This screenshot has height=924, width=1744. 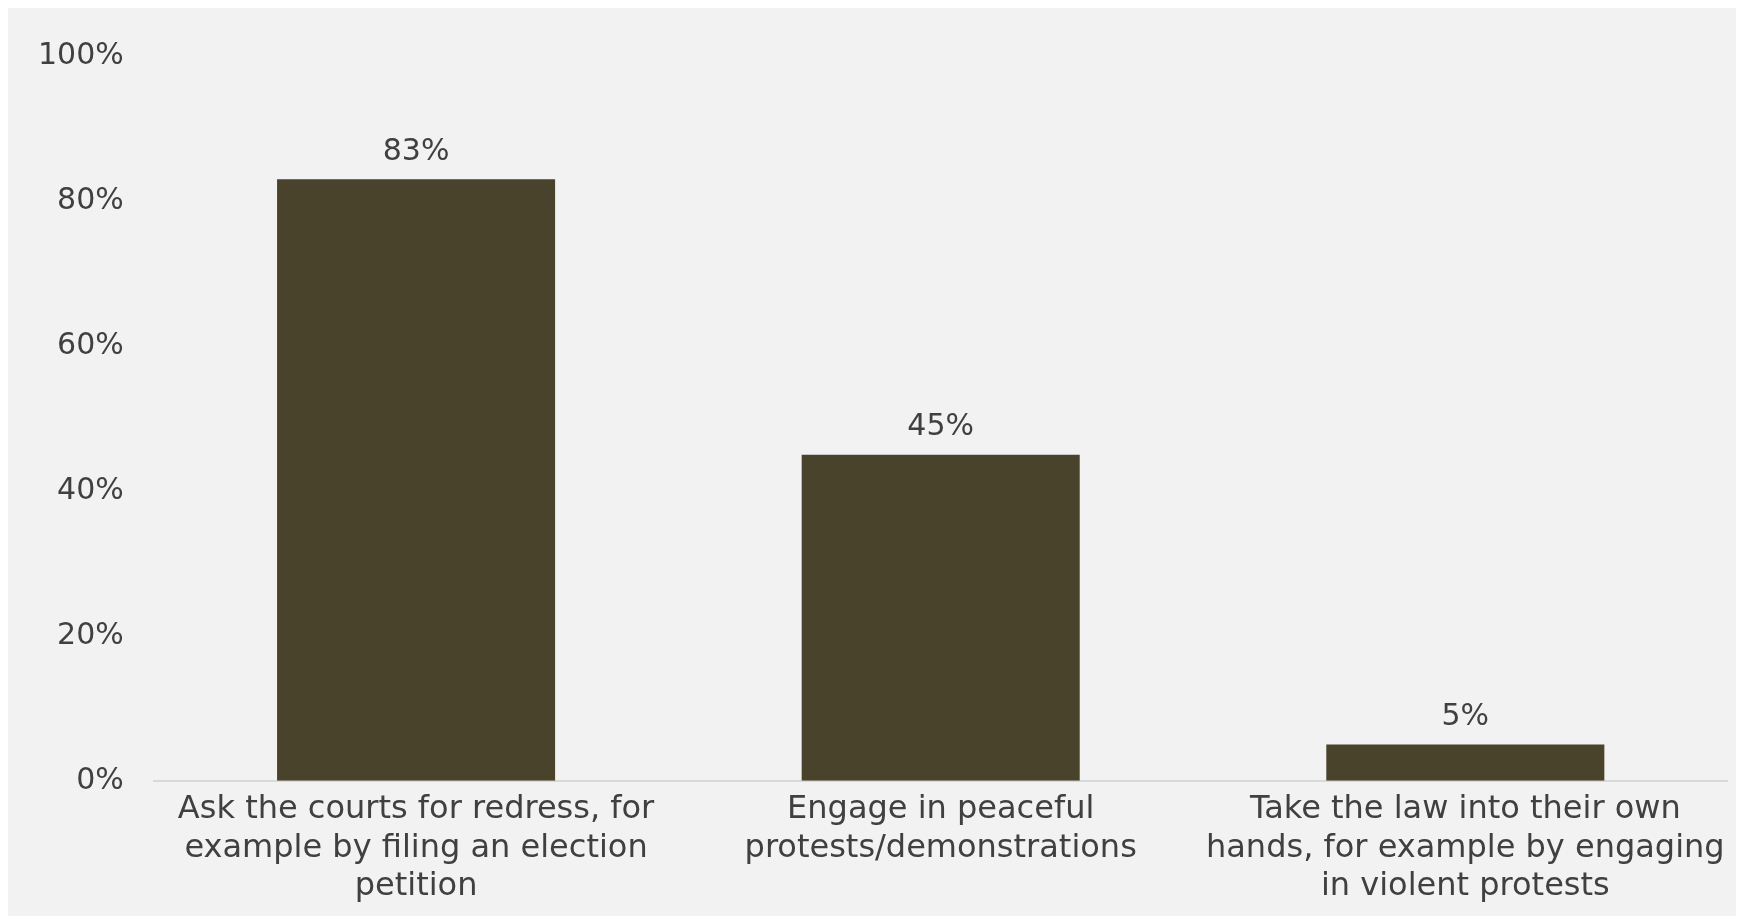 I want to click on x-tick-label: Engage in peaceful protests/demonstrations, so click(x=940, y=826).